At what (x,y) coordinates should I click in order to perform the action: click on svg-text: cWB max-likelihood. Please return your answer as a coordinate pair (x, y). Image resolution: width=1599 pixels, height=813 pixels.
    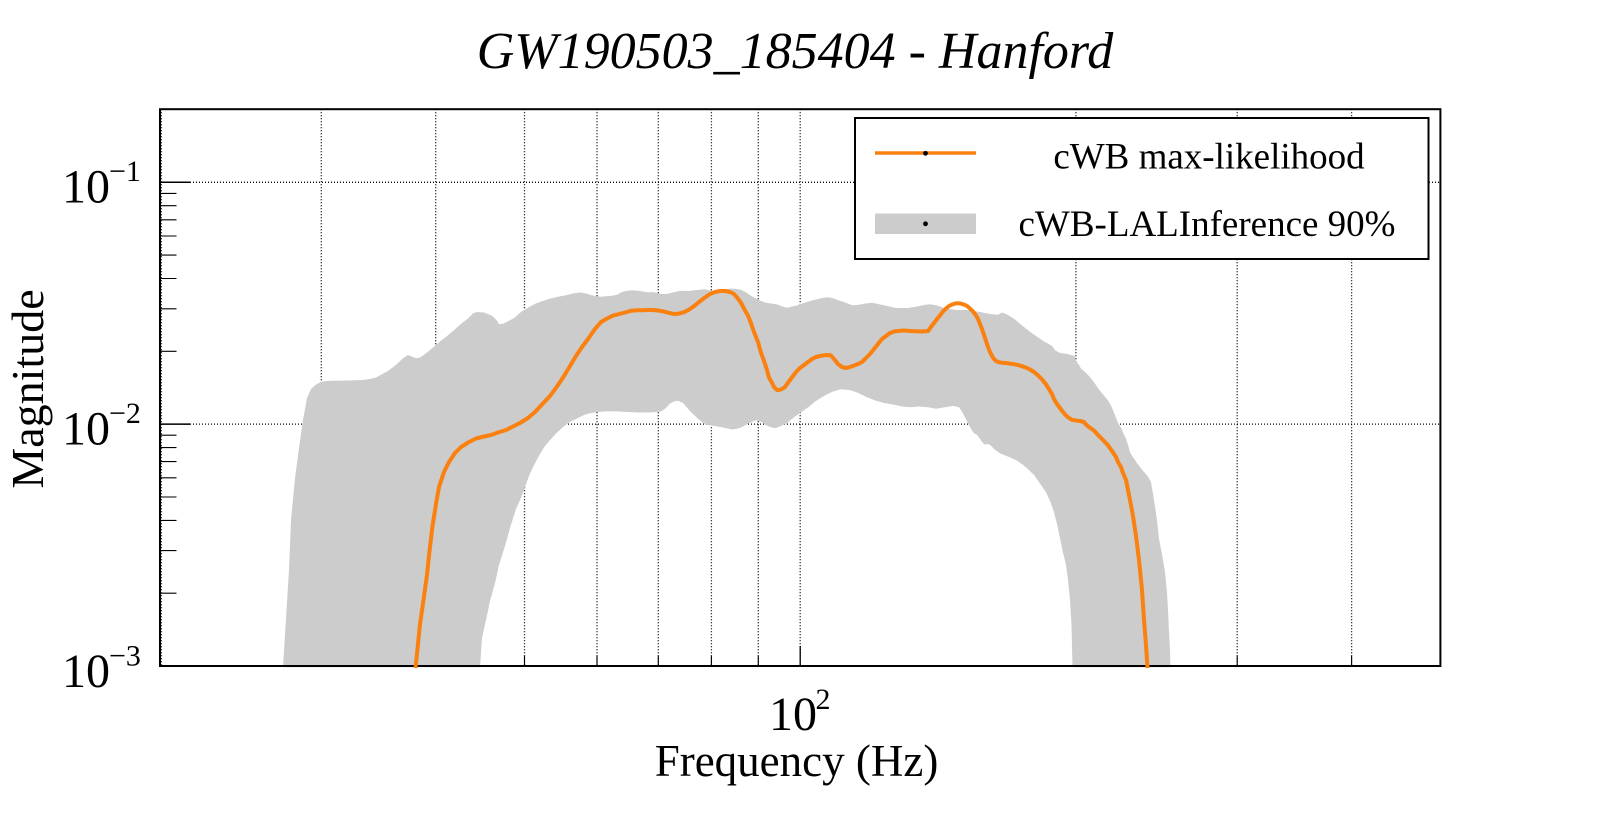
    Looking at the image, I should click on (1209, 157).